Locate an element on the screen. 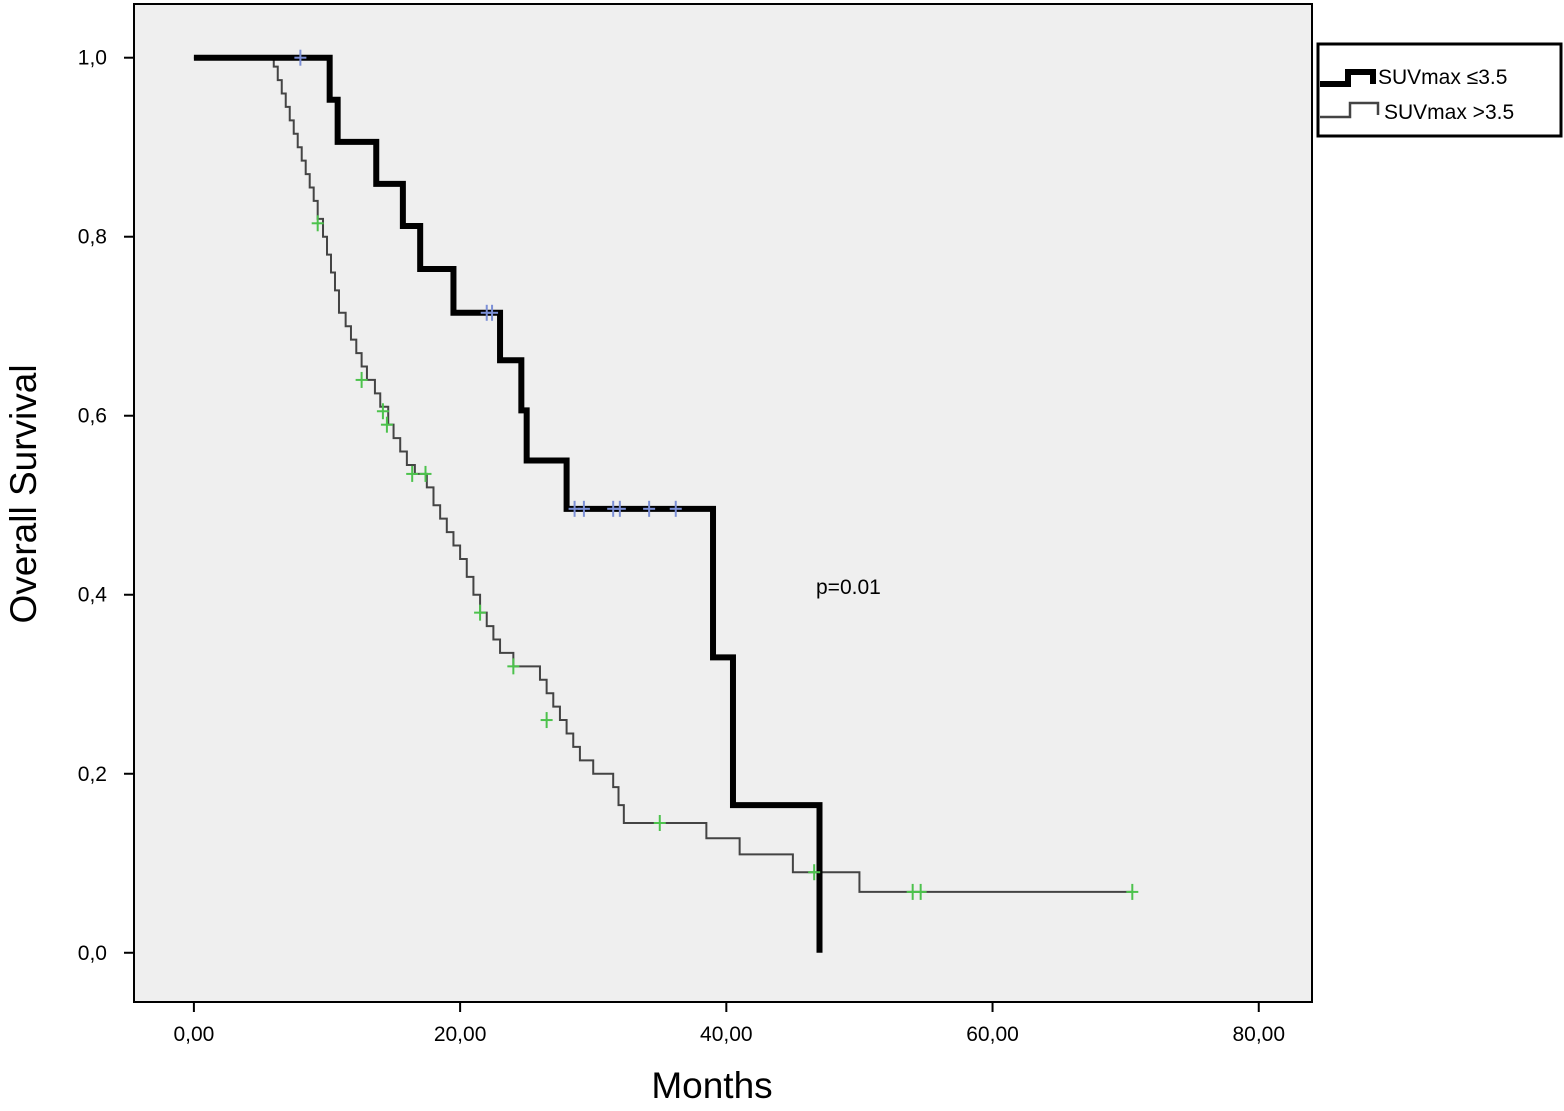 This screenshot has width=1564, height=1111. y-axis-title: Overall Survival is located at coordinates (23, 493).